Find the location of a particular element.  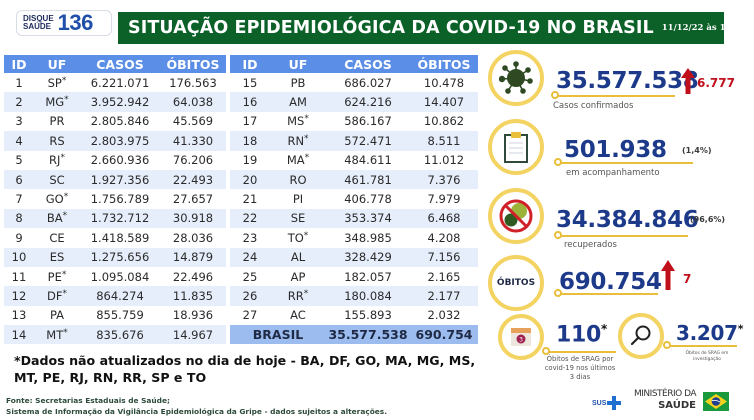

sus-cross-icon is located at coordinates (614, 403).